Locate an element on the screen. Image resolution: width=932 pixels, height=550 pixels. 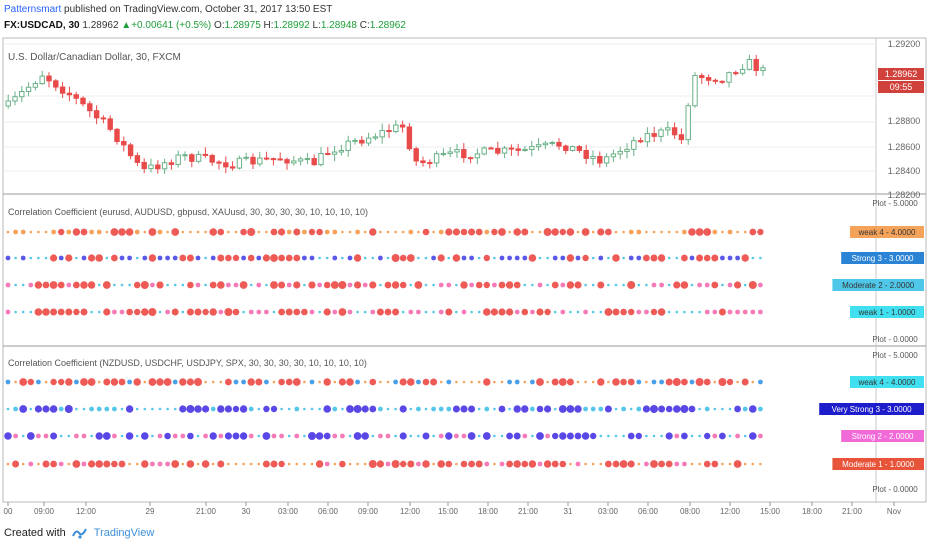
tradingview-brand: TradingView is located at coordinates (124, 533).